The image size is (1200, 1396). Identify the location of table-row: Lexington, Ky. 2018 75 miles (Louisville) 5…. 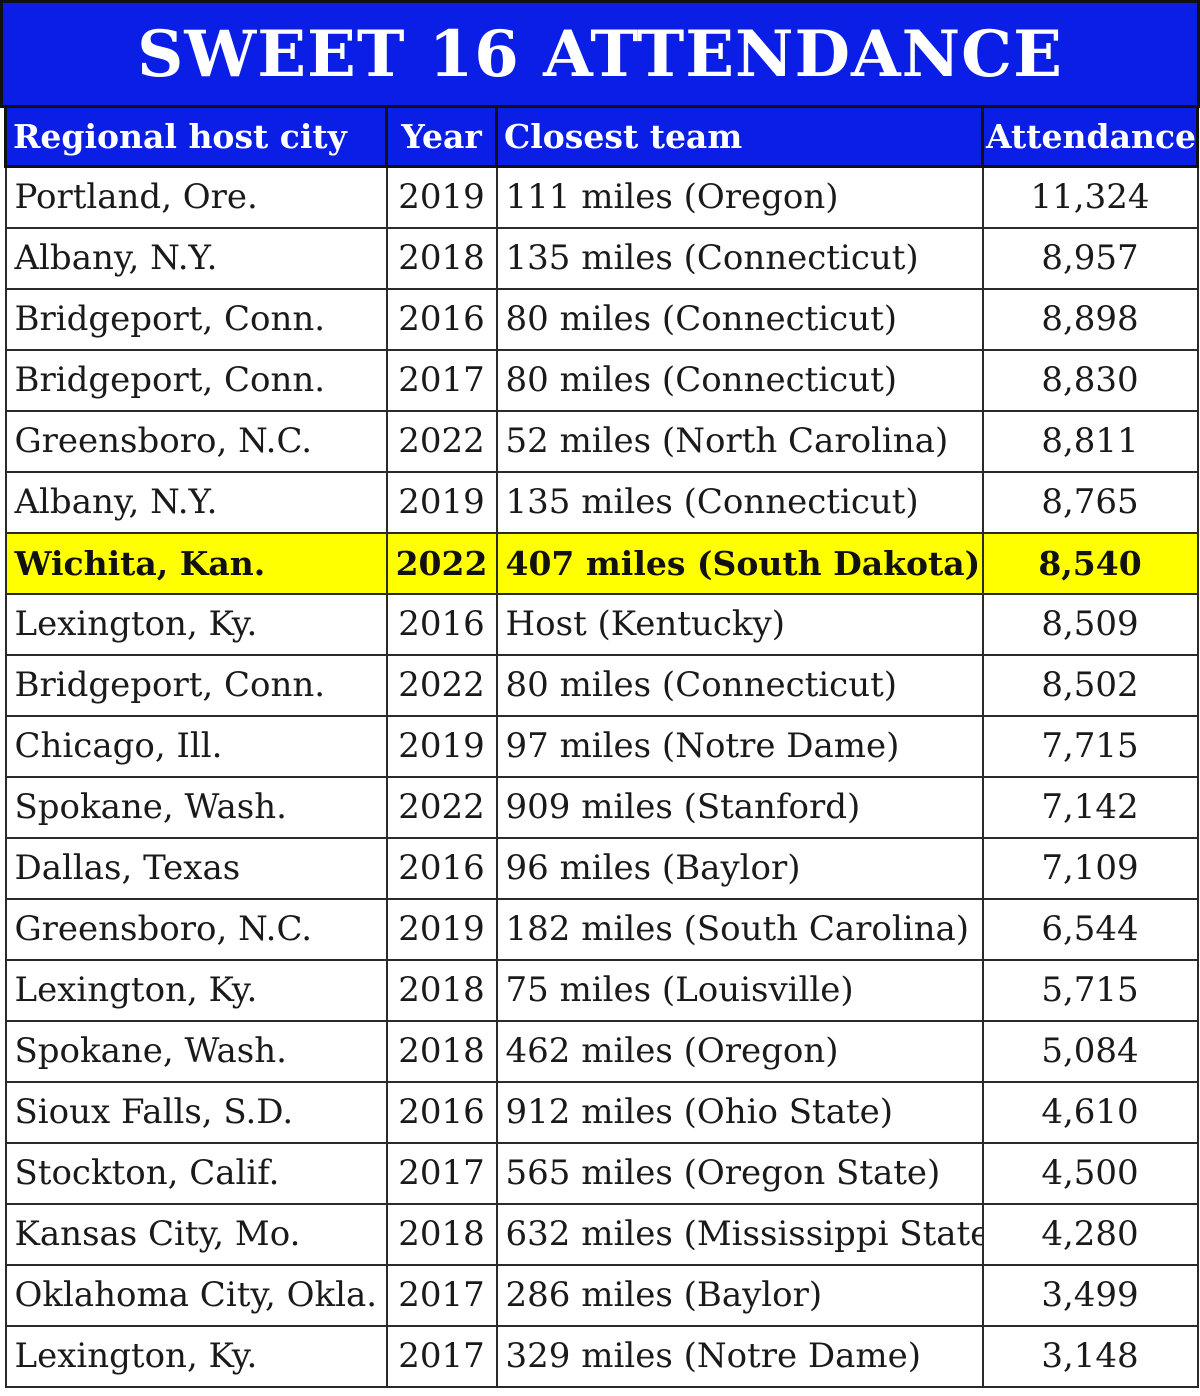
(601, 990).